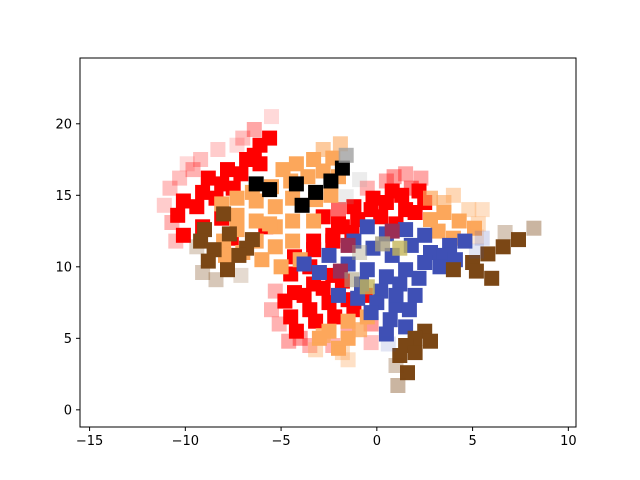 The image size is (640, 480). Describe the element at coordinates (472, 441) in the screenshot. I see `x-tick-label: 5` at that location.